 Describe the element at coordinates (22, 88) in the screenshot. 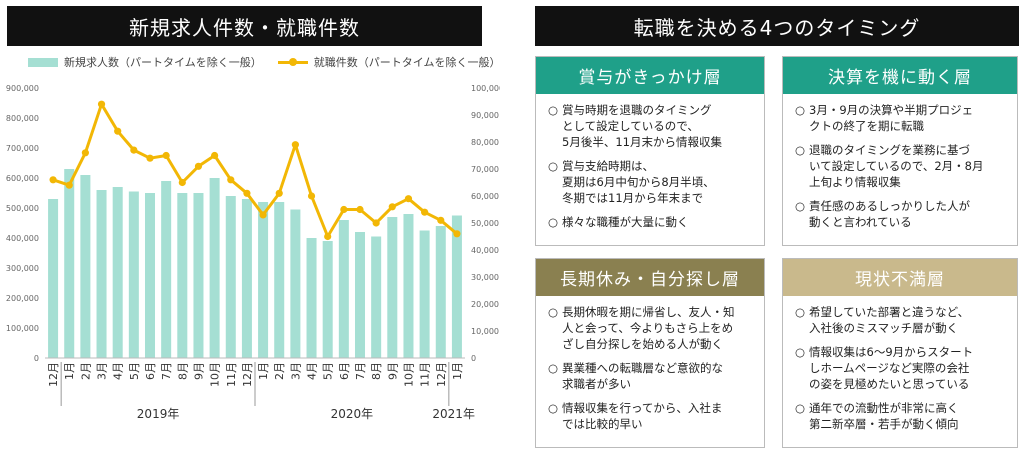

I see `left-tick-label: 900,000` at that location.